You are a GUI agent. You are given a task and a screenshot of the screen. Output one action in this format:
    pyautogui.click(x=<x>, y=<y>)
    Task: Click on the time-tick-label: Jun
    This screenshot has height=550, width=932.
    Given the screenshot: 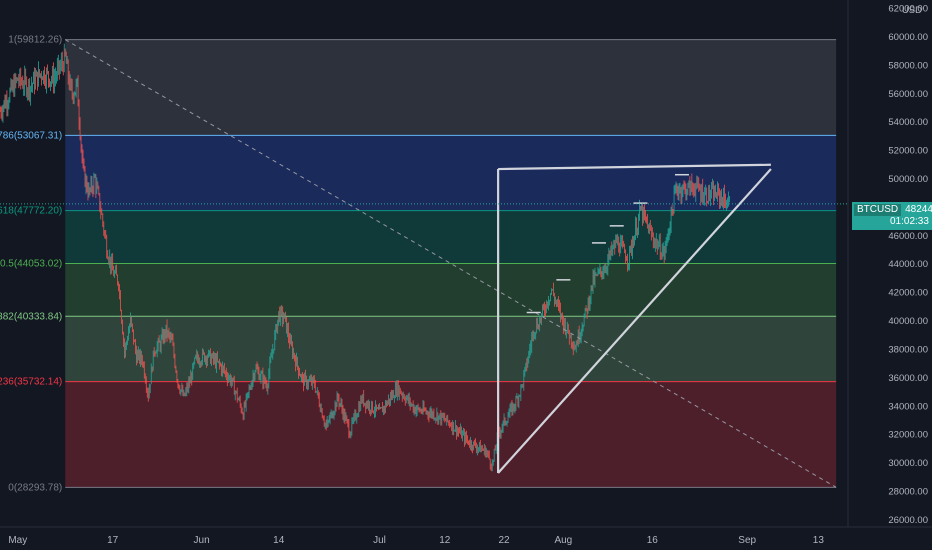 What is the action you would take?
    pyautogui.click(x=202, y=540)
    